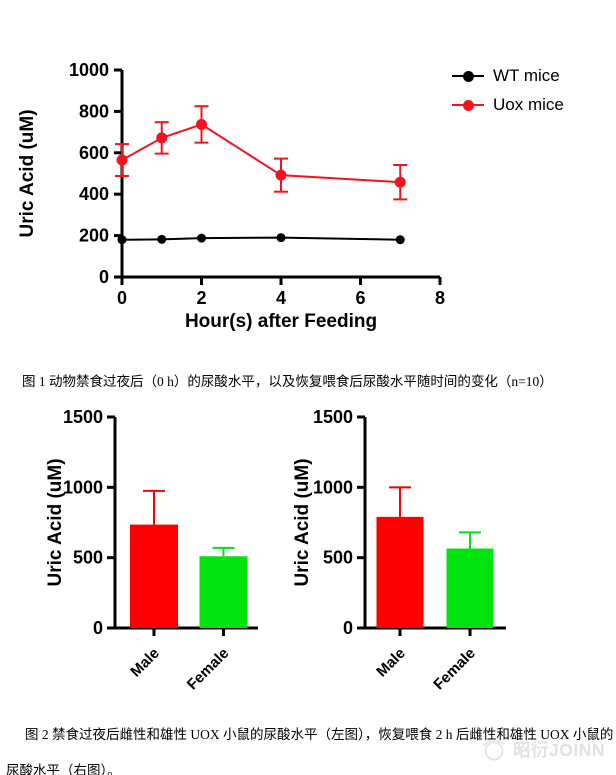 This screenshot has width=616, height=775. What do you see at coordinates (360, 298) in the screenshot?
I see `svg-text: 6` at bounding box center [360, 298].